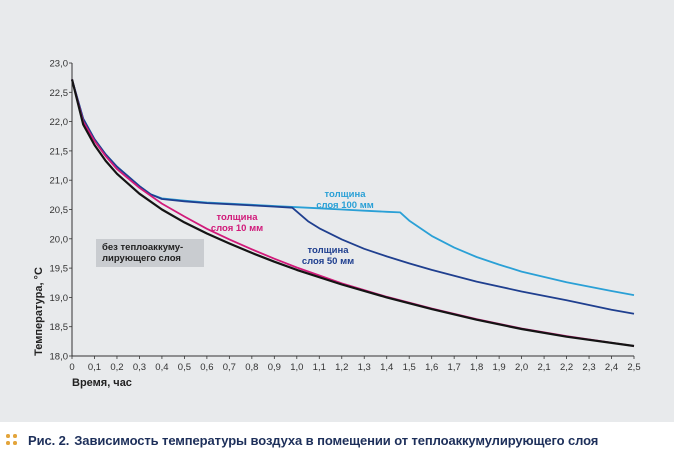 The height and width of the screenshot is (453, 674). I want to click on x-tick-label: 0,1, so click(94, 367).